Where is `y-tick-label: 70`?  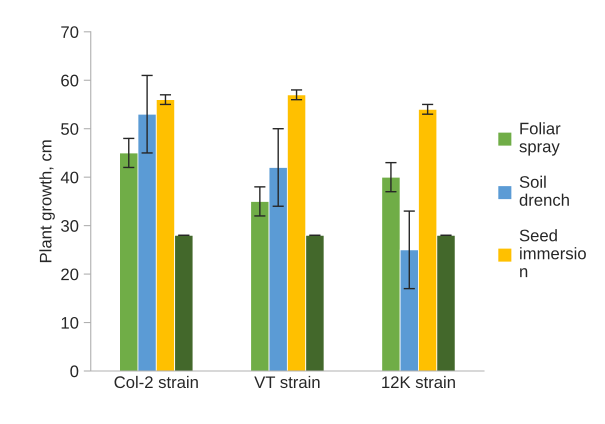
y-tick-label: 70 is located at coordinates (69, 32).